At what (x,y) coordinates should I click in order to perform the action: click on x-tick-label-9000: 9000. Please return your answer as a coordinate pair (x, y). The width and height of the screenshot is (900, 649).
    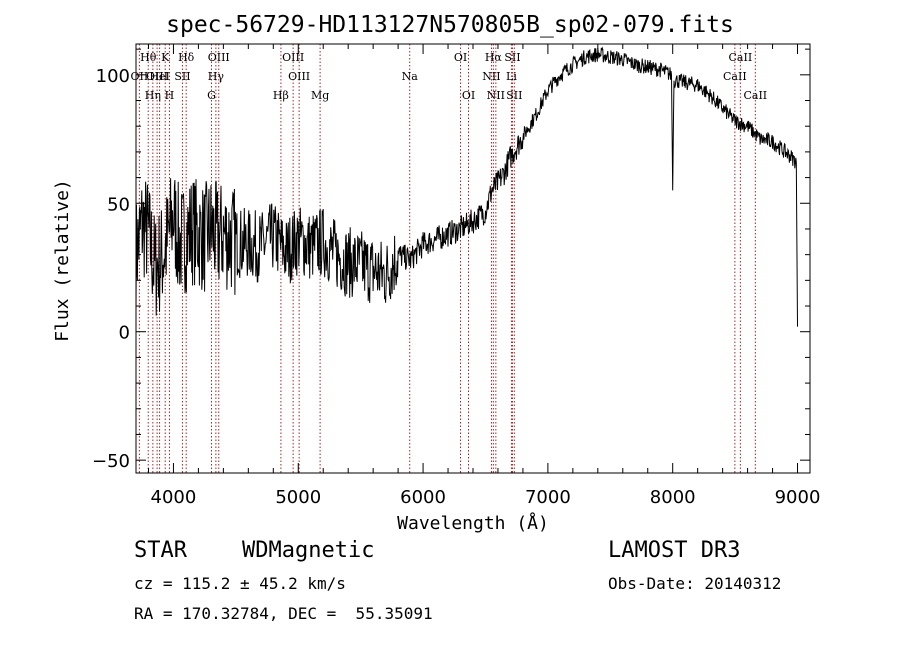
    Looking at the image, I should click on (798, 497).